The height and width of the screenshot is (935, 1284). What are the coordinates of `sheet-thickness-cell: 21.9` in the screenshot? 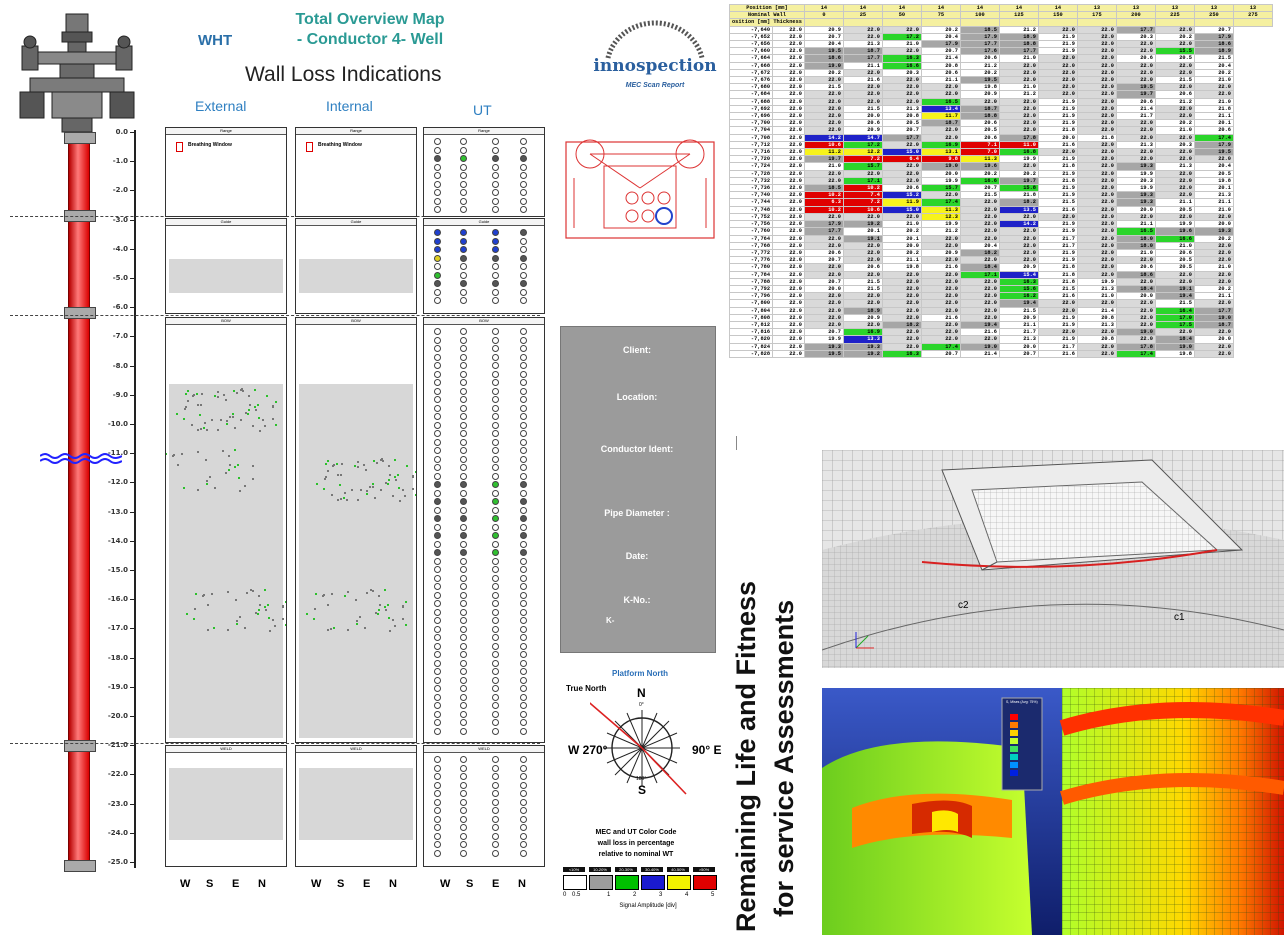 It's located at (1057, 123).